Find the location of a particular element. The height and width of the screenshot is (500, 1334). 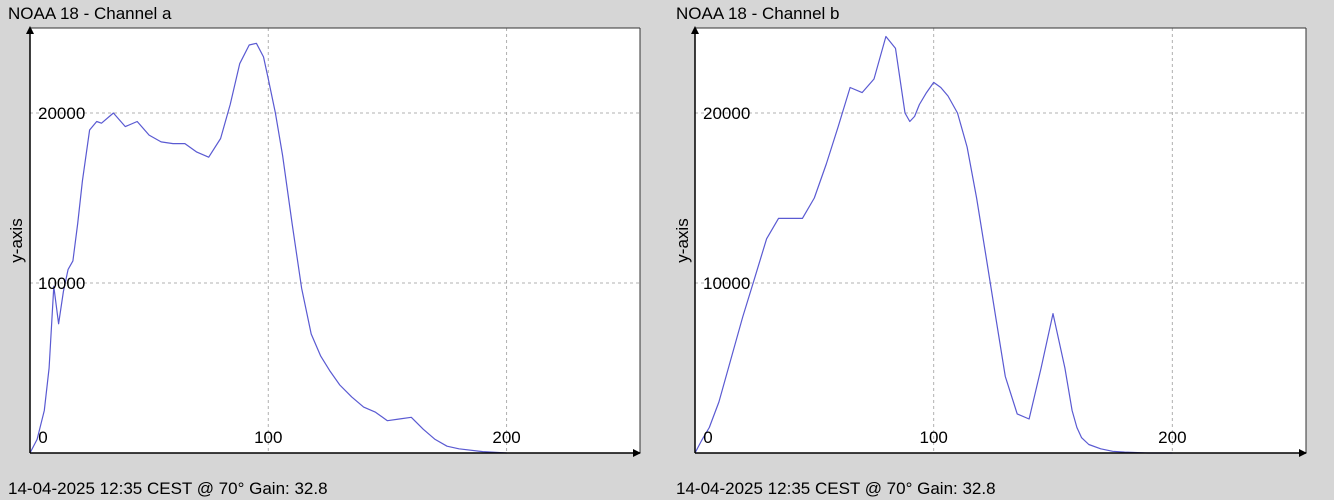

chart-title: NOAA 18 - Channel a is located at coordinates (90, 13).